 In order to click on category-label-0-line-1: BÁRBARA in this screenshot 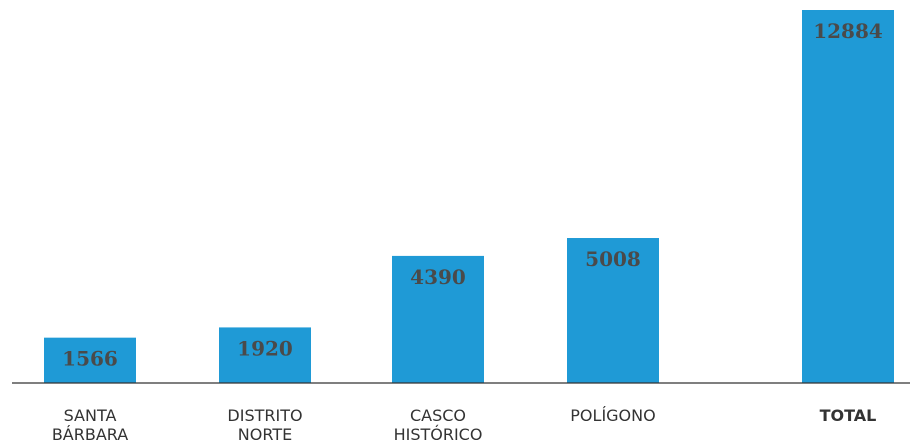, I will do `click(90, 434)`.